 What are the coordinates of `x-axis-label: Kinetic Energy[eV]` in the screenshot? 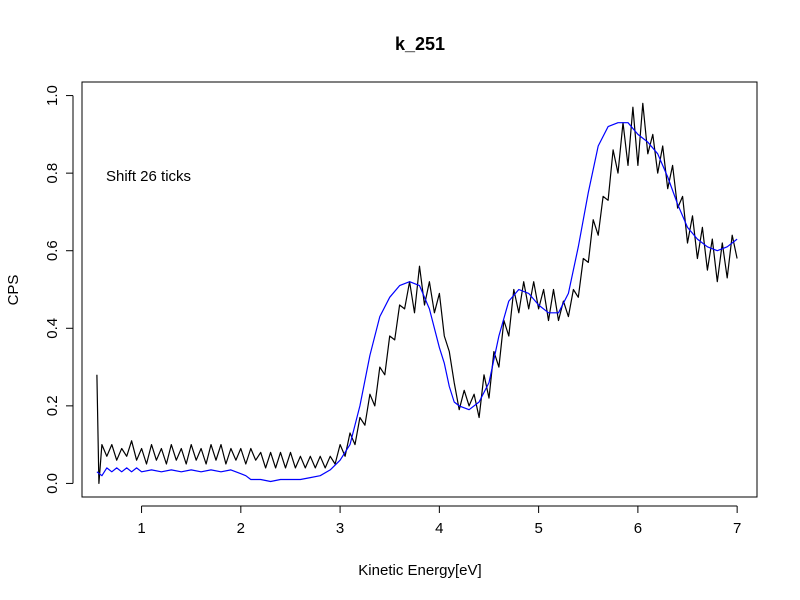 It's located at (419, 570).